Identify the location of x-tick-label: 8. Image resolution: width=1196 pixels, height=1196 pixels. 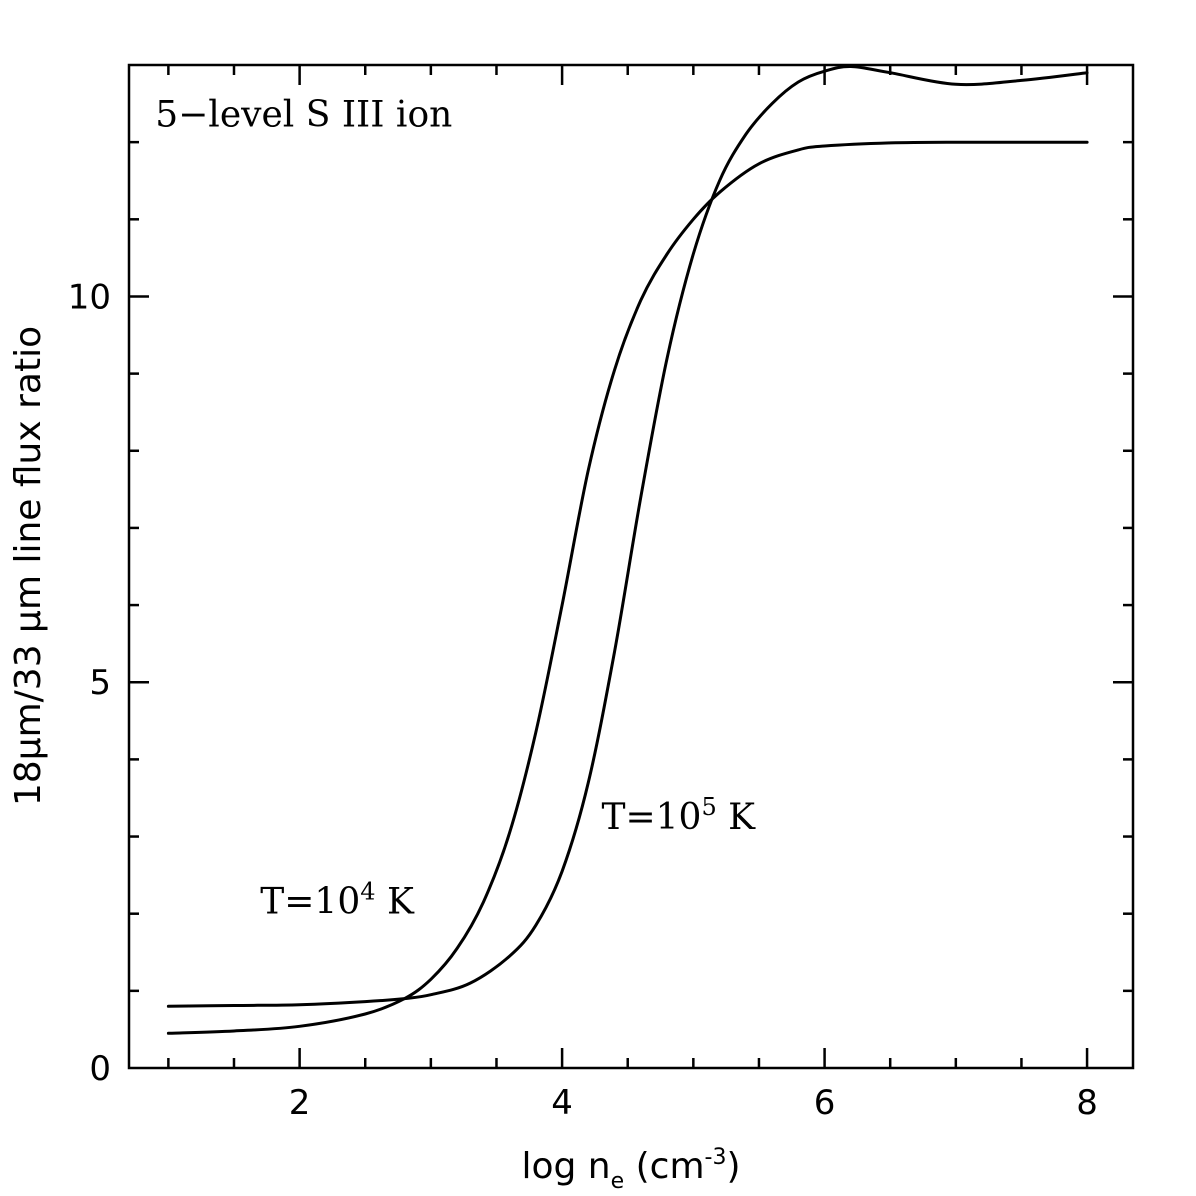
(1087, 1103).